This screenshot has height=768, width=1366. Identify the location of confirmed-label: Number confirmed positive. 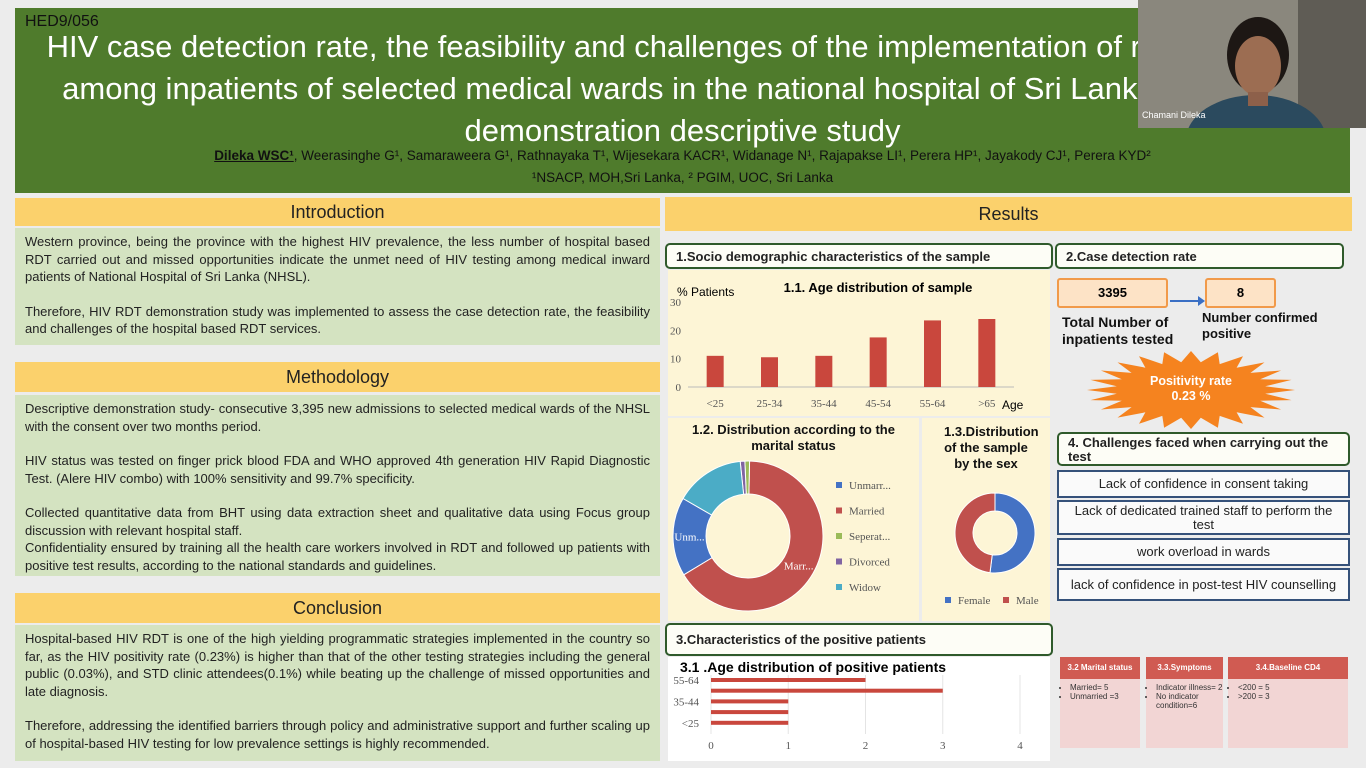
(1260, 325).